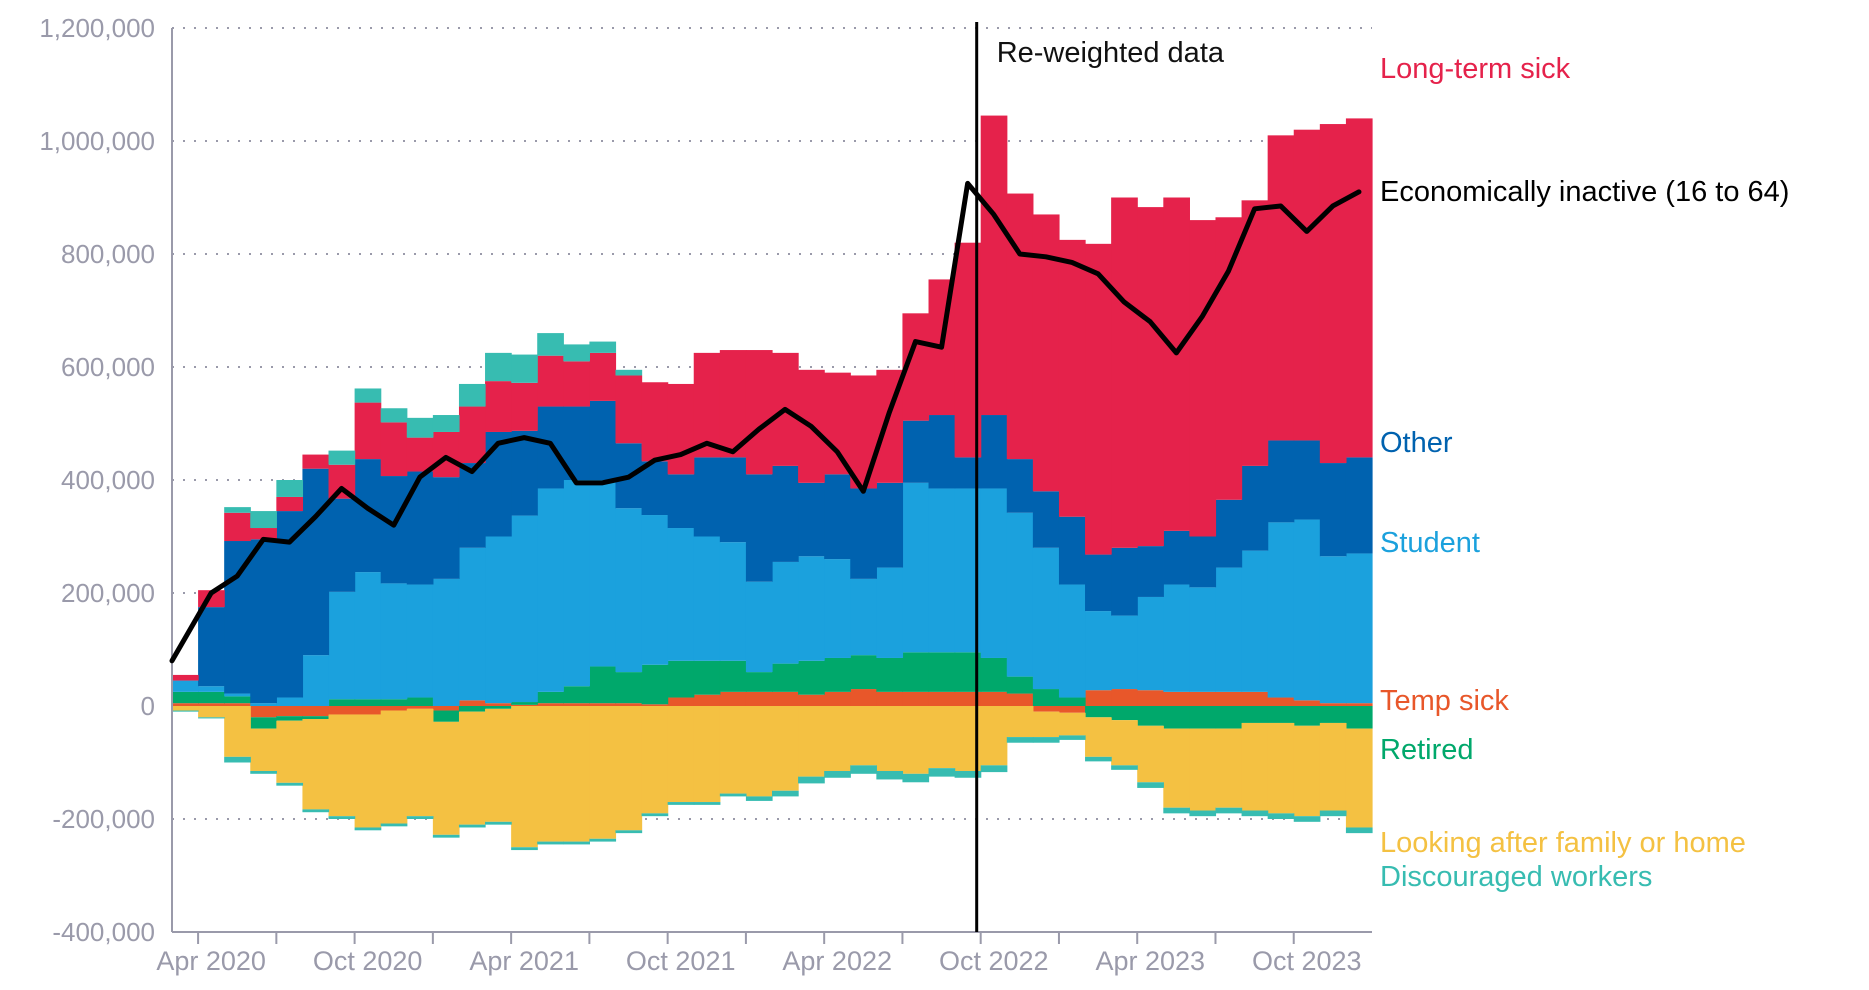  What do you see at coordinates (368, 961) in the screenshot?
I see `x-tick-label: Oct 2020` at bounding box center [368, 961].